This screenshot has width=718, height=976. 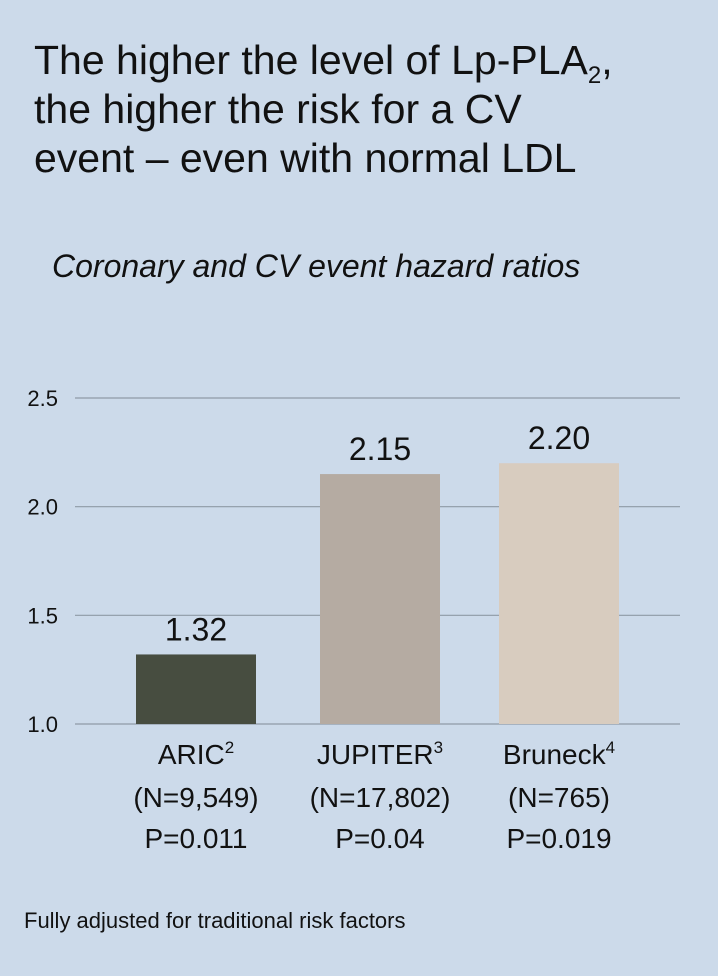 What do you see at coordinates (305, 158) in the screenshot?
I see `title-line-3: event – even with normal LDL` at bounding box center [305, 158].